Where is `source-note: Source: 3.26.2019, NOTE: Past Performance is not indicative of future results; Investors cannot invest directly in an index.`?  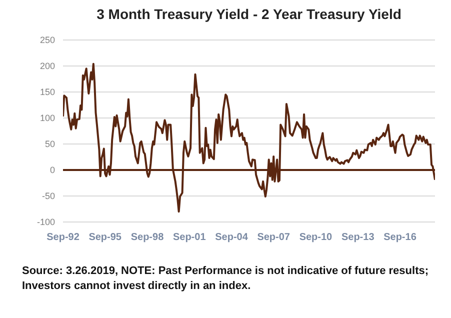
source-note: Source: 3.26.2019, NOTE: Past Performance is not indicative of future results; Investors cannot invest directly in an index. is located at coordinates (226, 279).